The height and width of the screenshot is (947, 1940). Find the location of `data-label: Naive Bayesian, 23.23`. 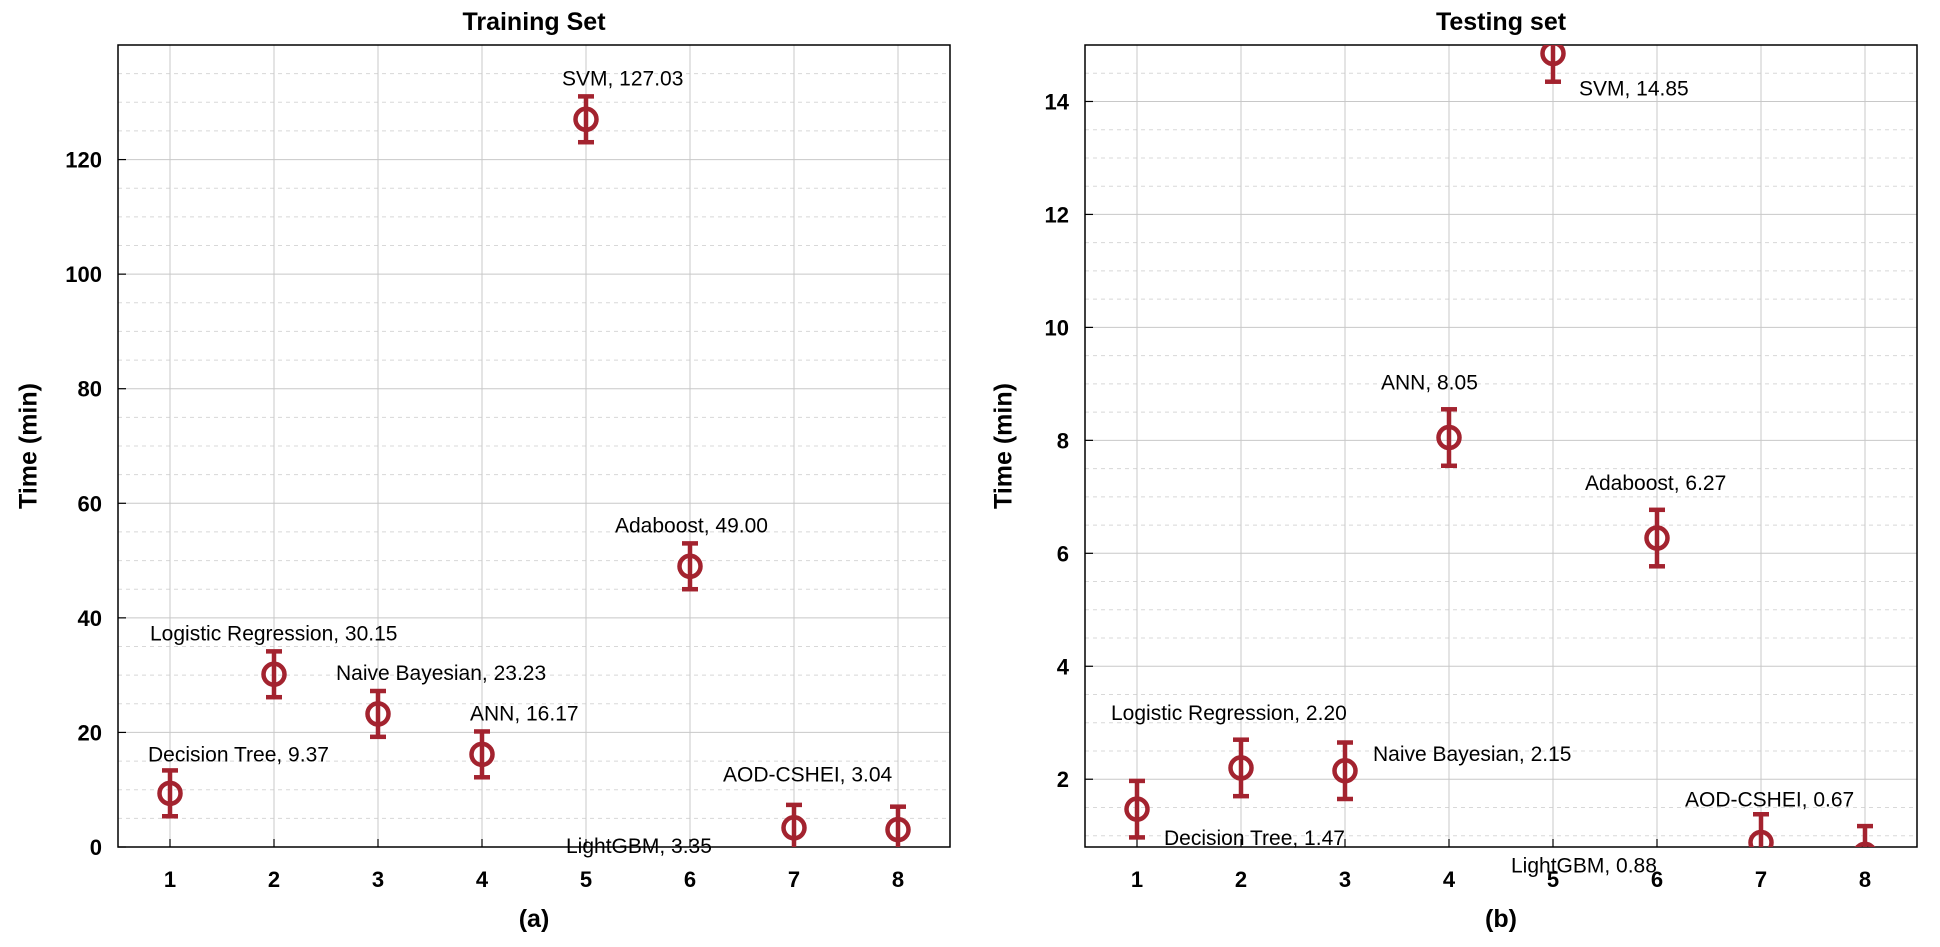

data-label: Naive Bayesian, 23.23 is located at coordinates (441, 673).